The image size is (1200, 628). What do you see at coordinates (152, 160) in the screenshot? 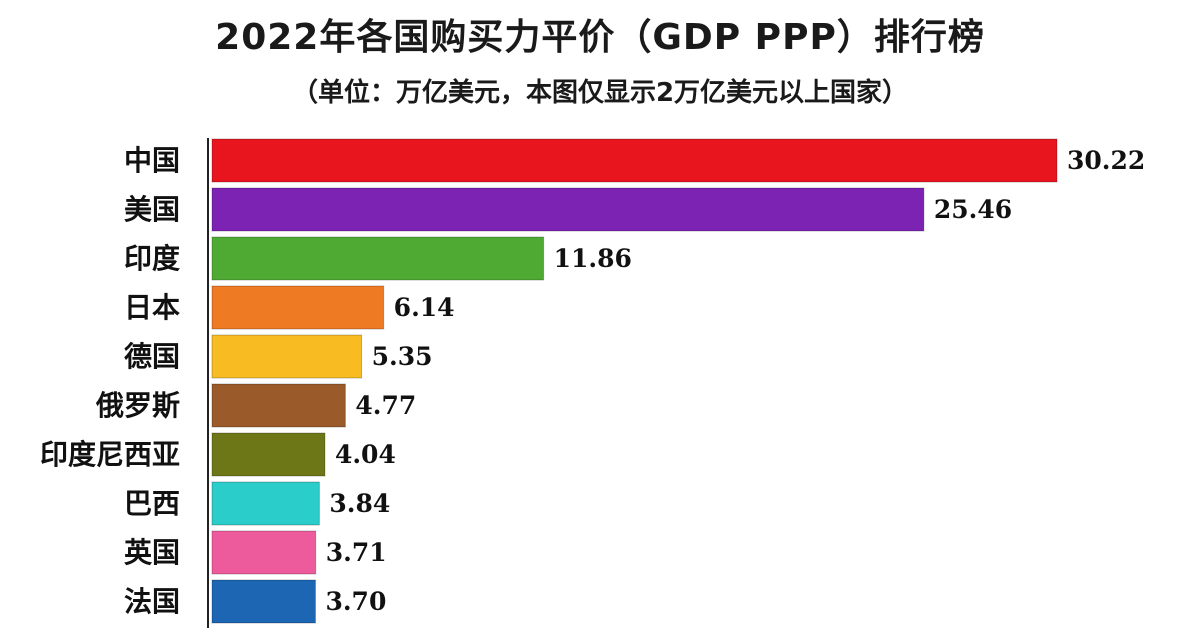
I see `category-label-0: 中国` at bounding box center [152, 160].